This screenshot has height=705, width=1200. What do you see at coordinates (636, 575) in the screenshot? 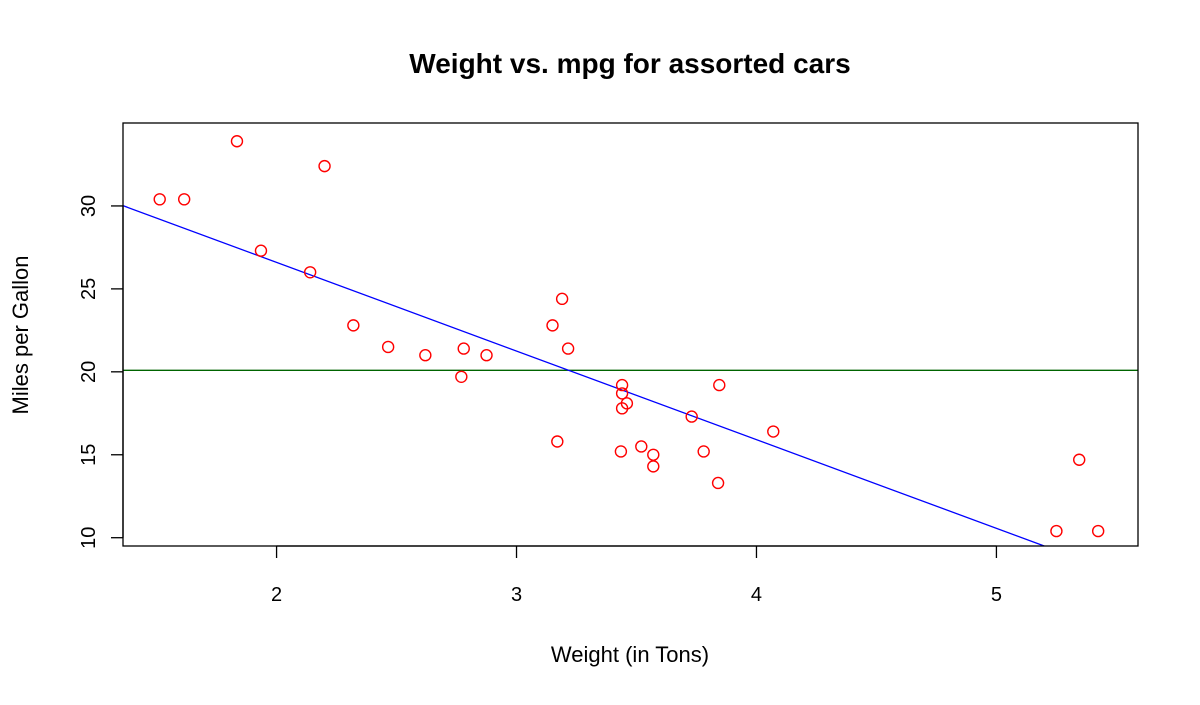
I see `x-axis: 2 3 4 5` at bounding box center [636, 575].